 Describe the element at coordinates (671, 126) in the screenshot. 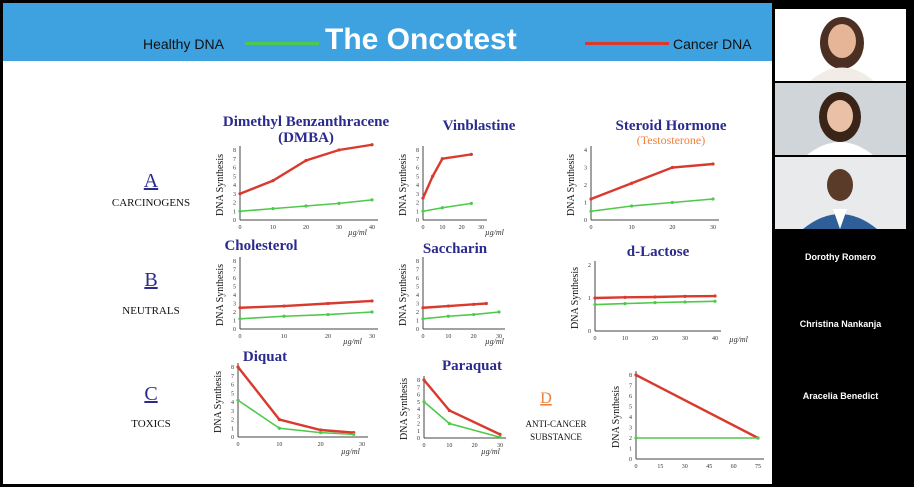

I see `chart-title: Steroid Hormone` at that location.